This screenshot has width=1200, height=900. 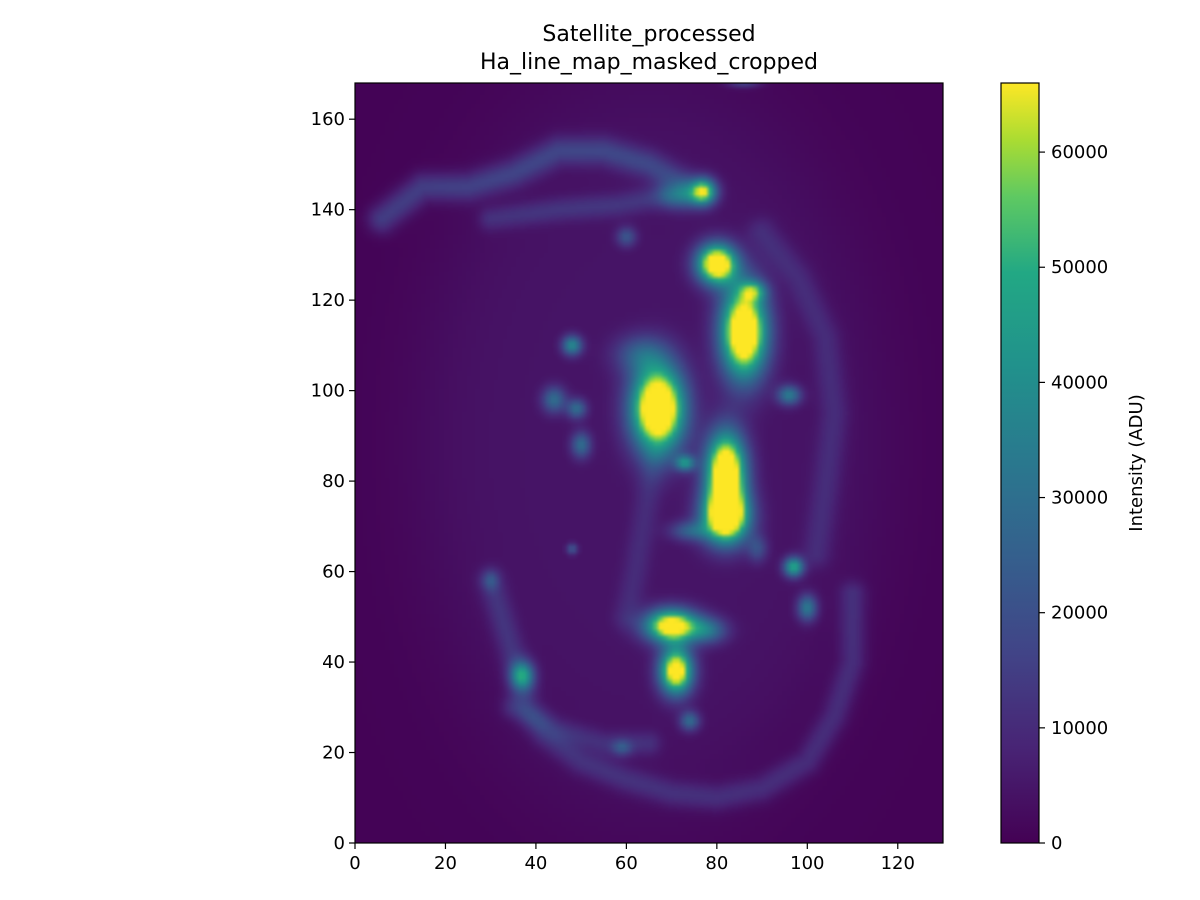 I want to click on x-axis: 0 20 40 60 80 100 120, so click(x=632, y=858).